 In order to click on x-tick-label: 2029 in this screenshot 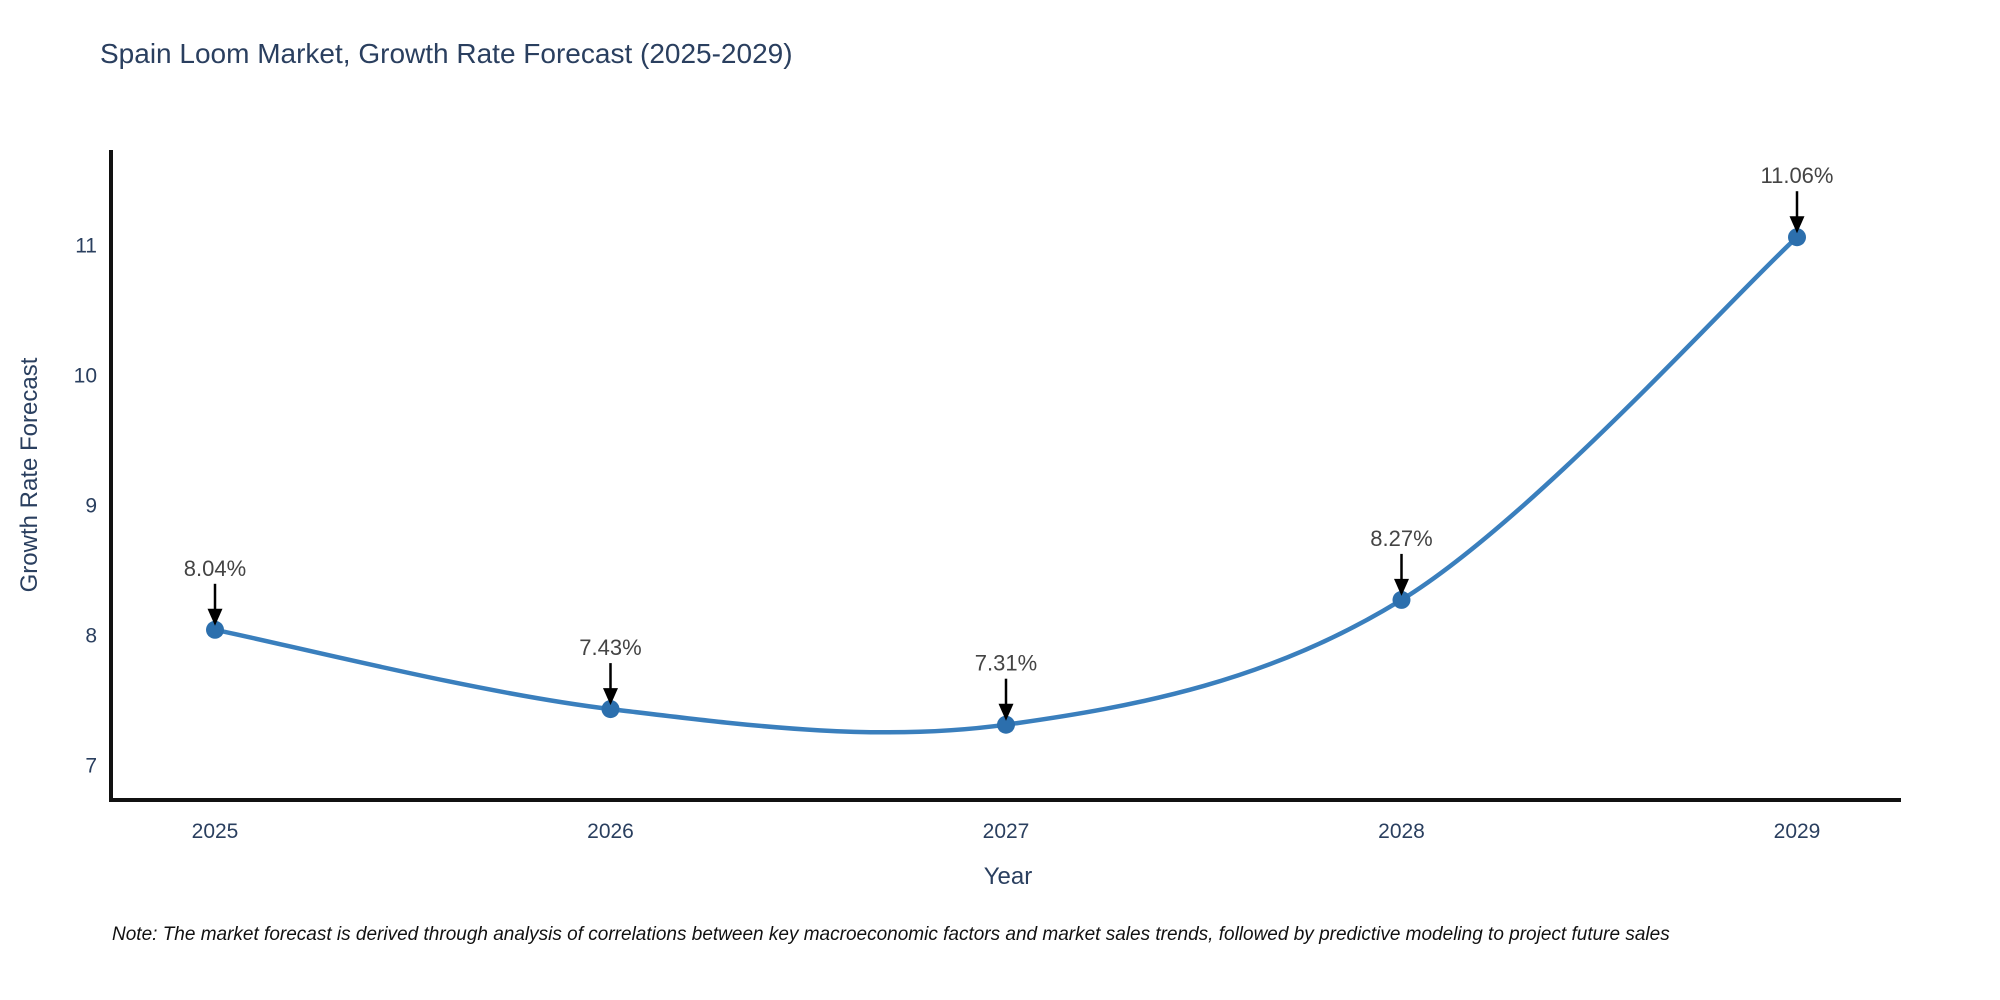, I will do `click(1797, 831)`.